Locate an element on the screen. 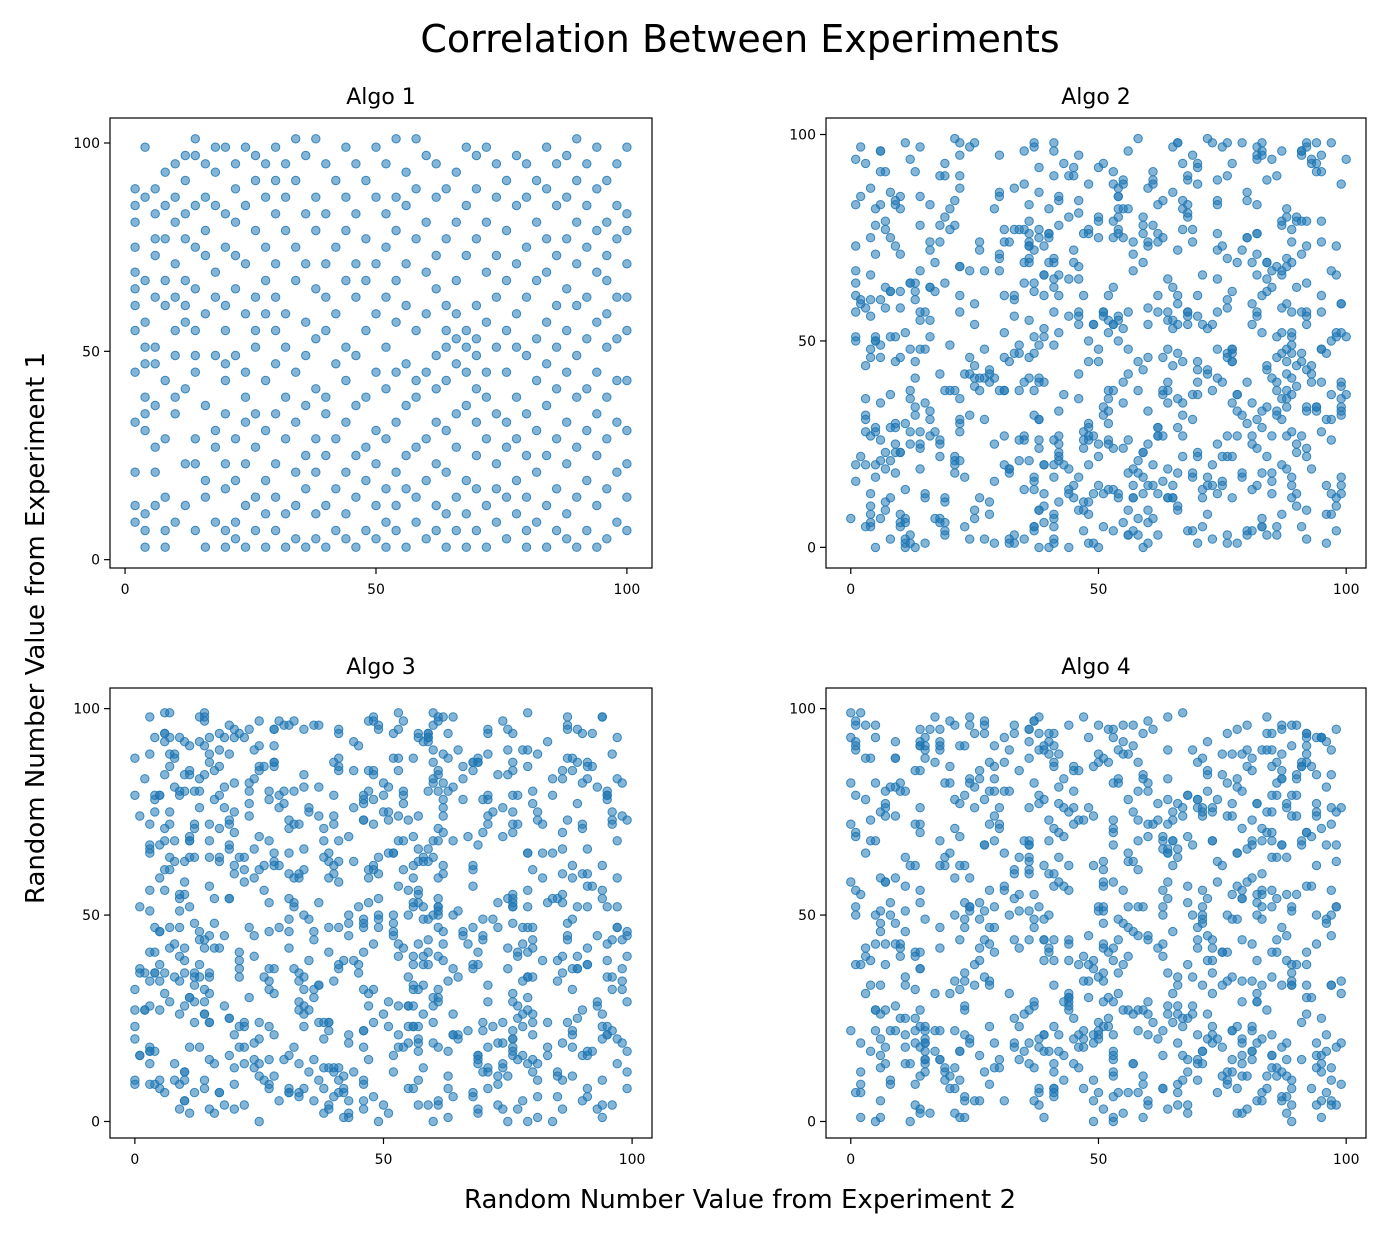 The height and width of the screenshot is (1236, 1400). x-tick-label: 0 is located at coordinates (850, 590).